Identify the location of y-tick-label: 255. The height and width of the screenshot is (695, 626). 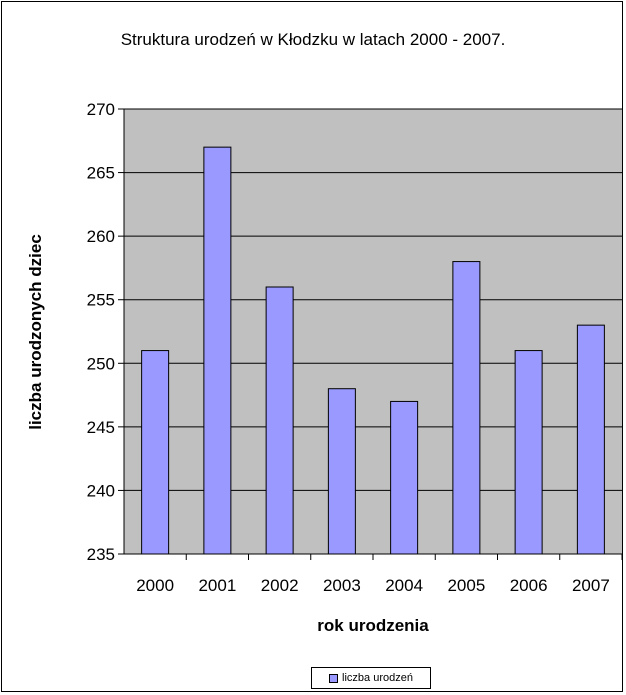
(101, 300).